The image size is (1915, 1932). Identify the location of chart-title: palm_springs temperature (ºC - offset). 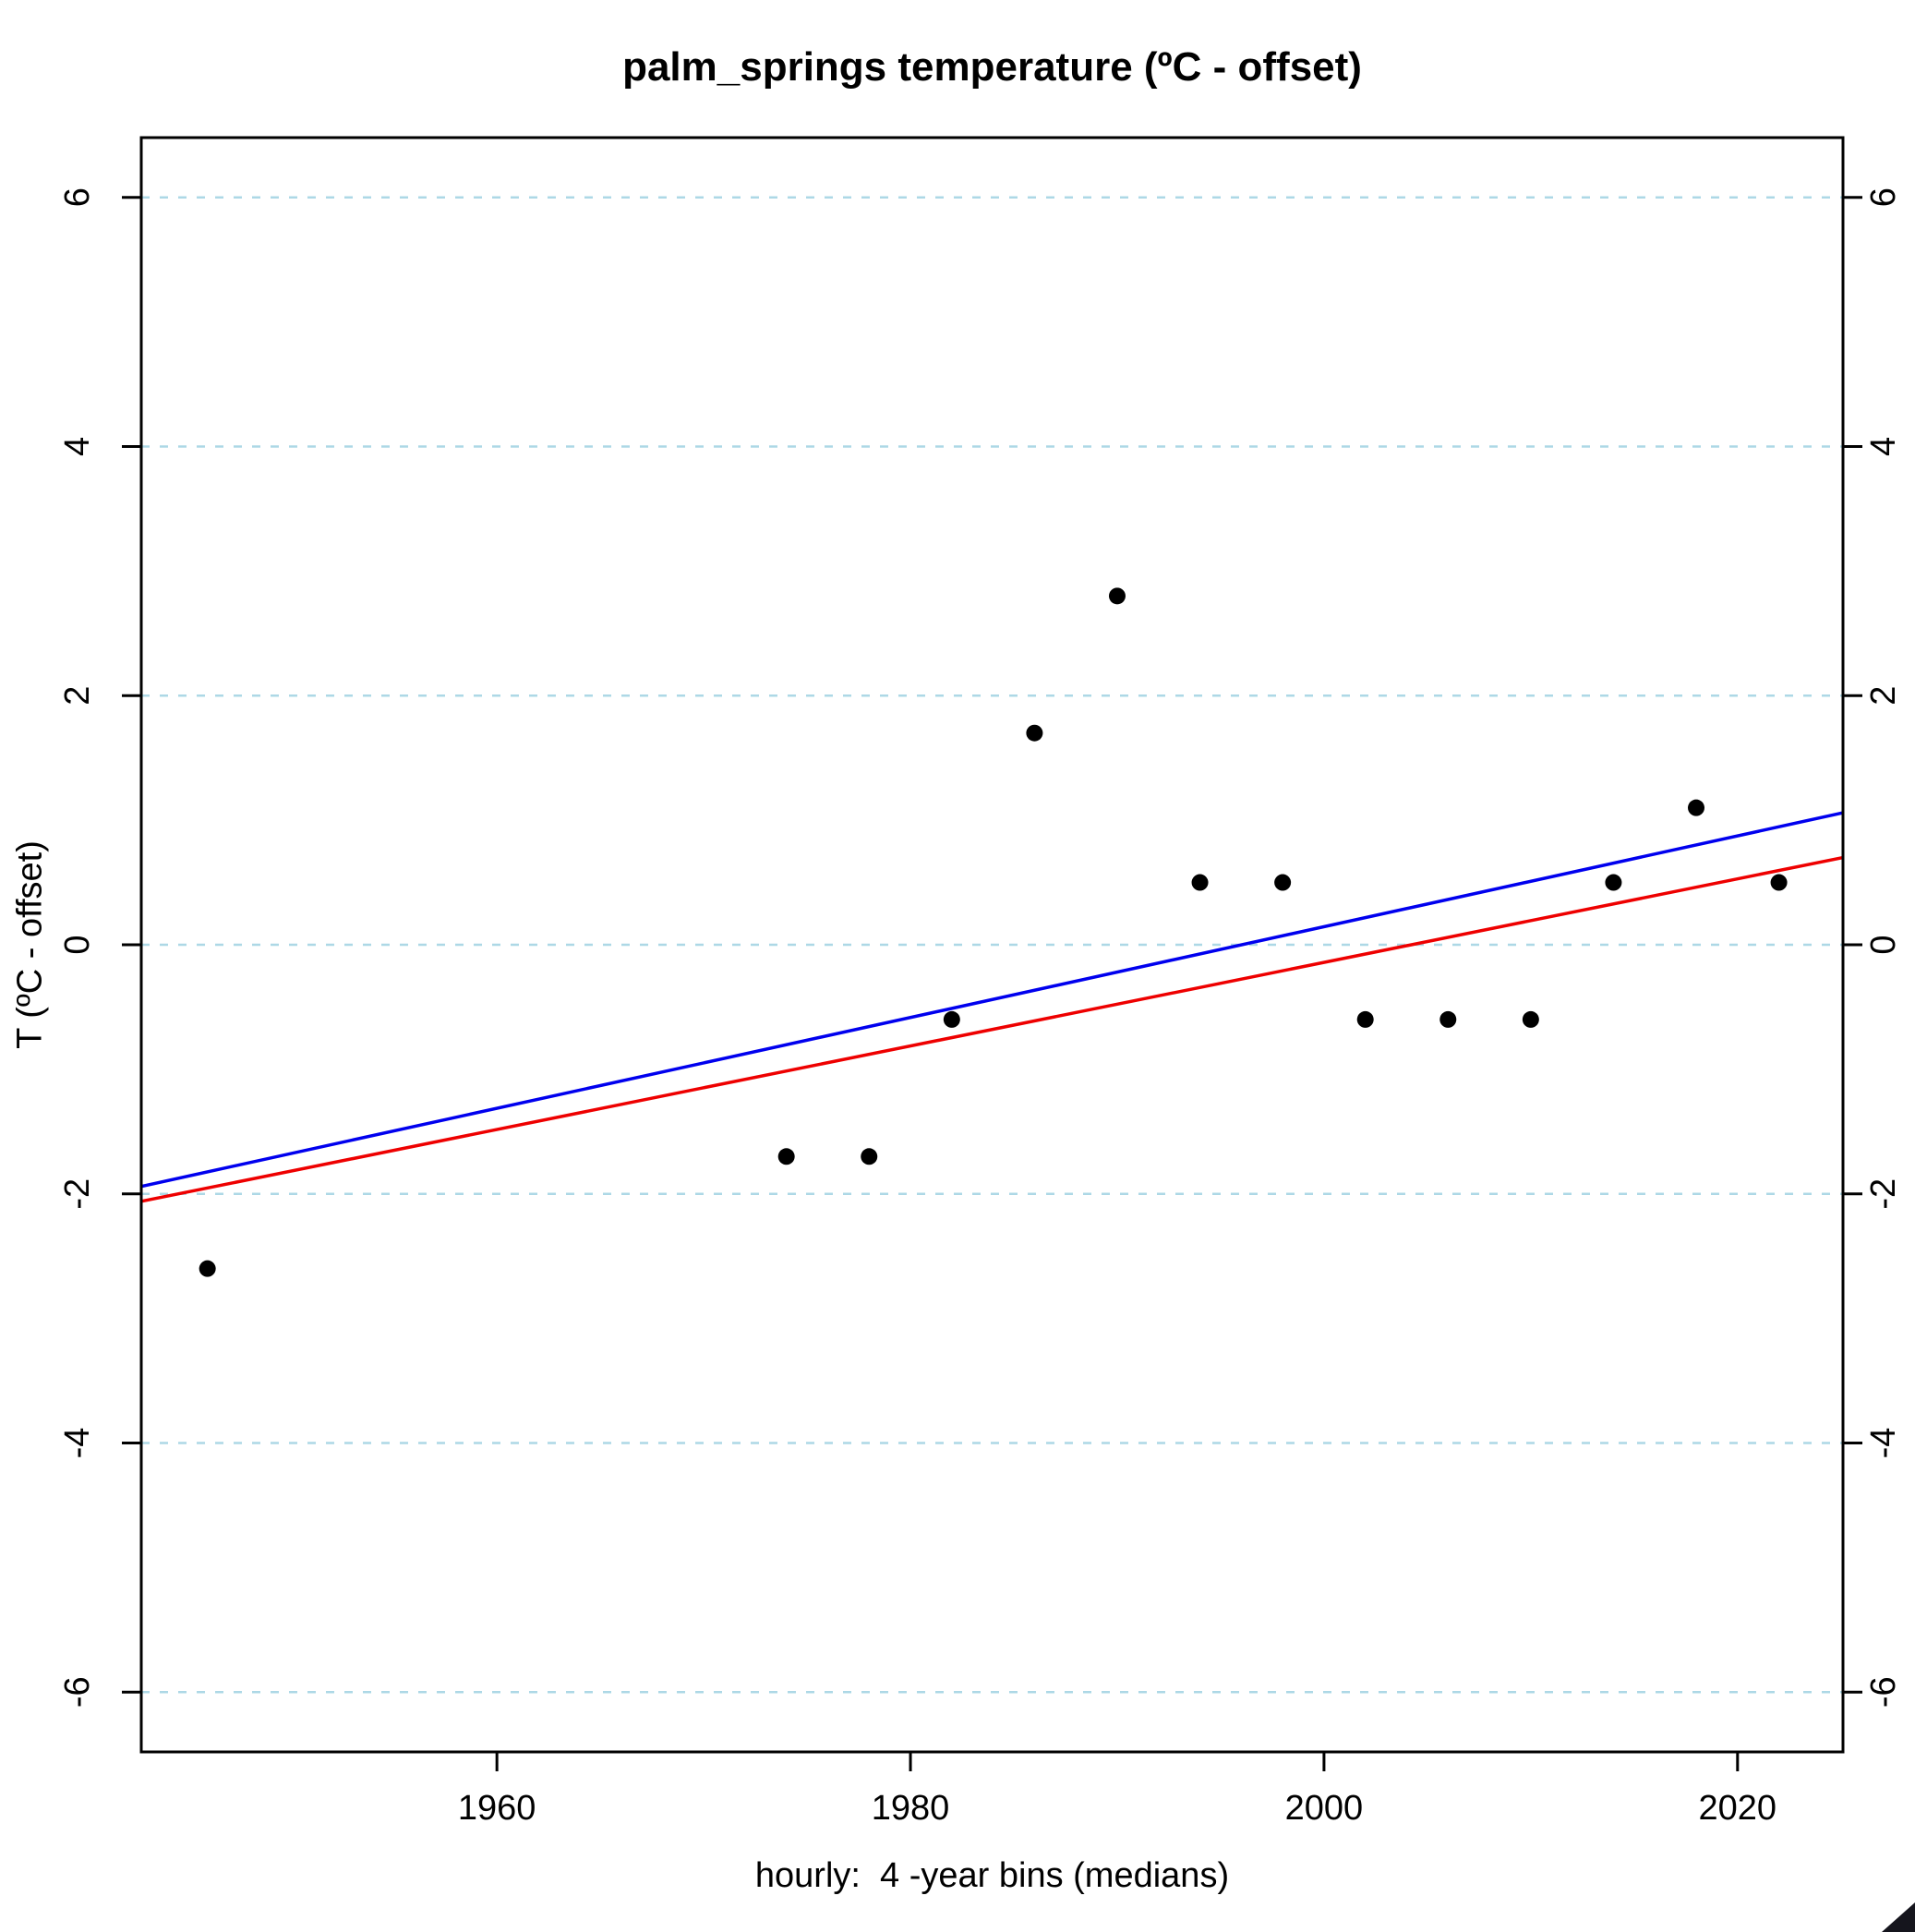
(992, 67).